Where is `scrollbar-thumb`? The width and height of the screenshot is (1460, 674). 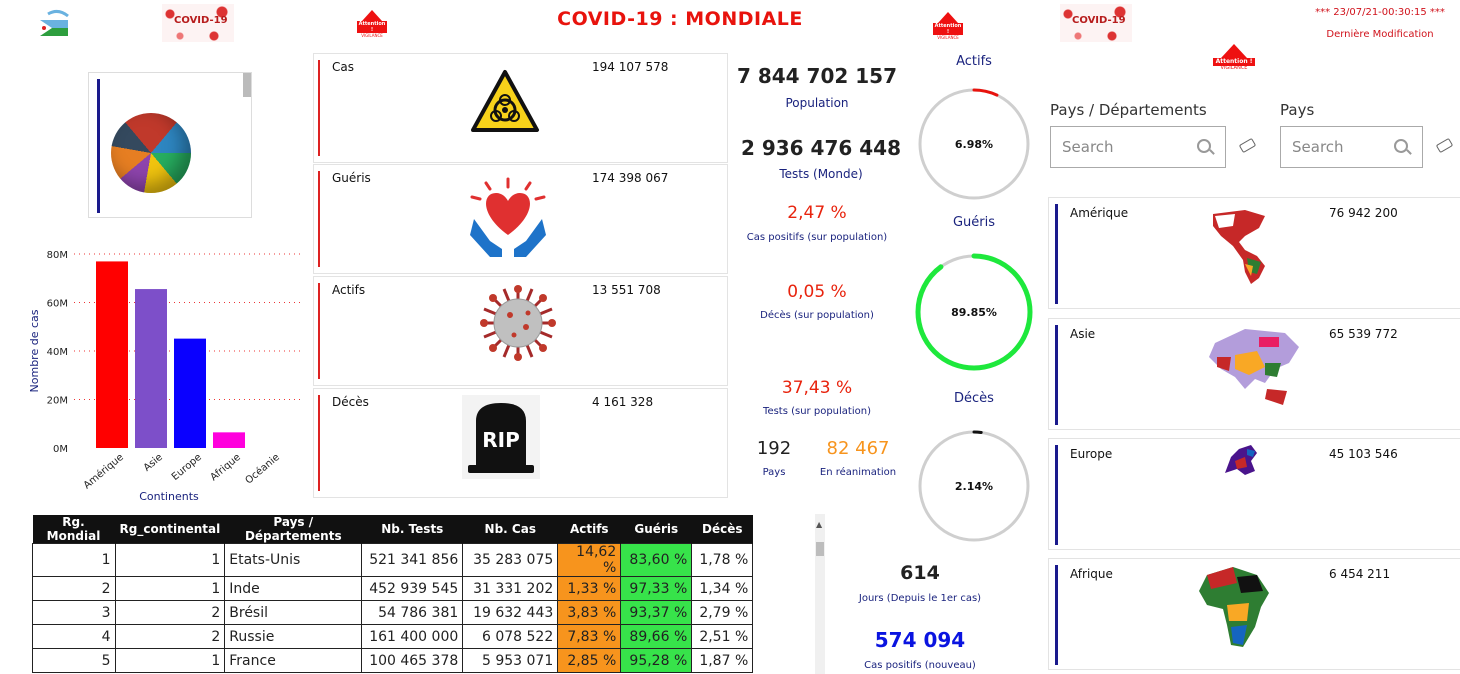 scrollbar-thumb is located at coordinates (820, 549).